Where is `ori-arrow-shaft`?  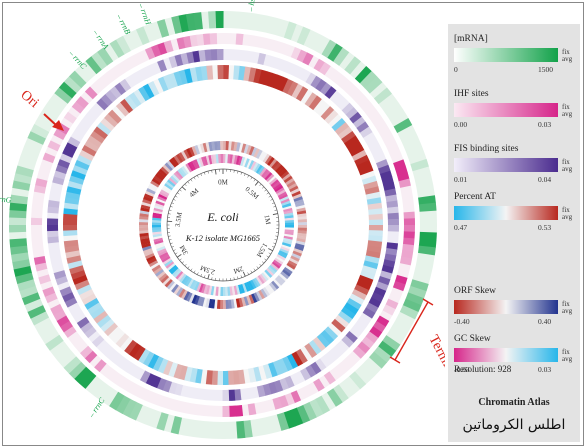
ori-arrow-shaft is located at coordinates (50, 120).